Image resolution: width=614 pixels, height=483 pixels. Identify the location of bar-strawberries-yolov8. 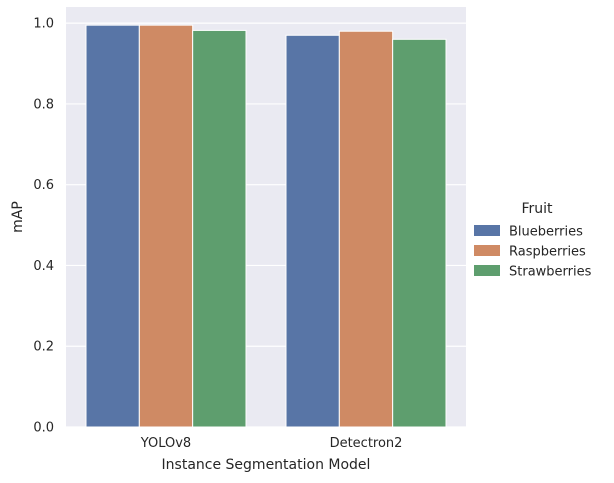
(219, 228).